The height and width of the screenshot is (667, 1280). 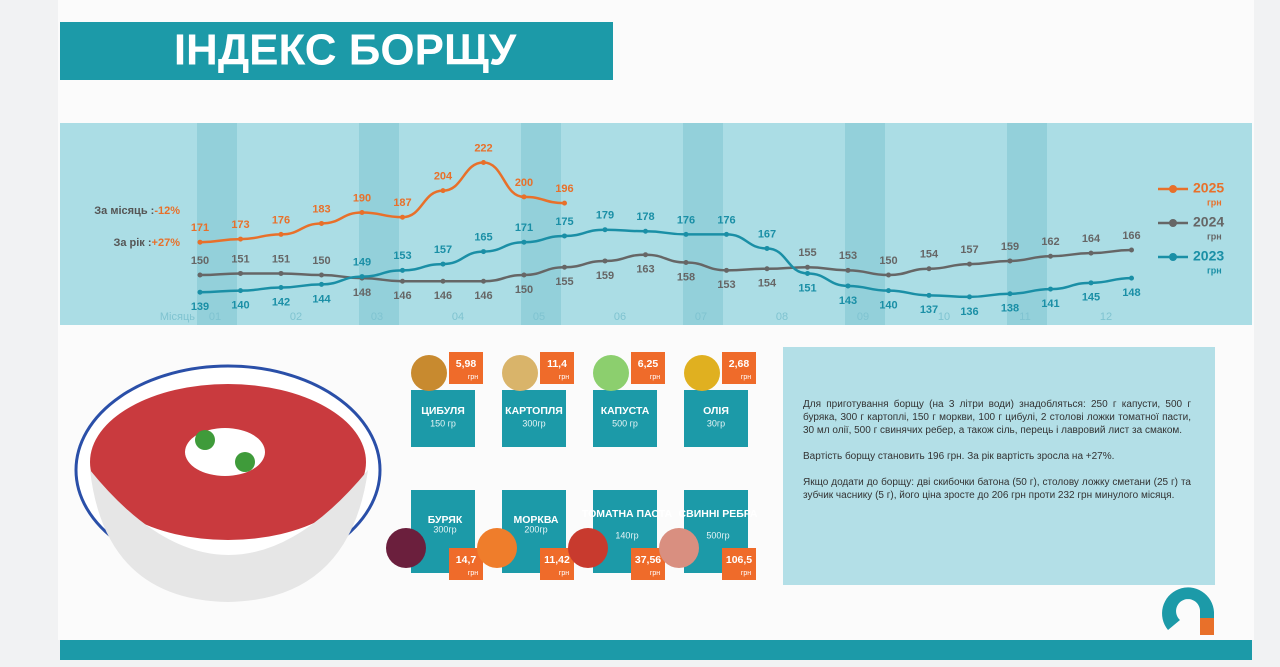 What do you see at coordinates (645, 217) in the screenshot?
I see `data-label: 178` at bounding box center [645, 217].